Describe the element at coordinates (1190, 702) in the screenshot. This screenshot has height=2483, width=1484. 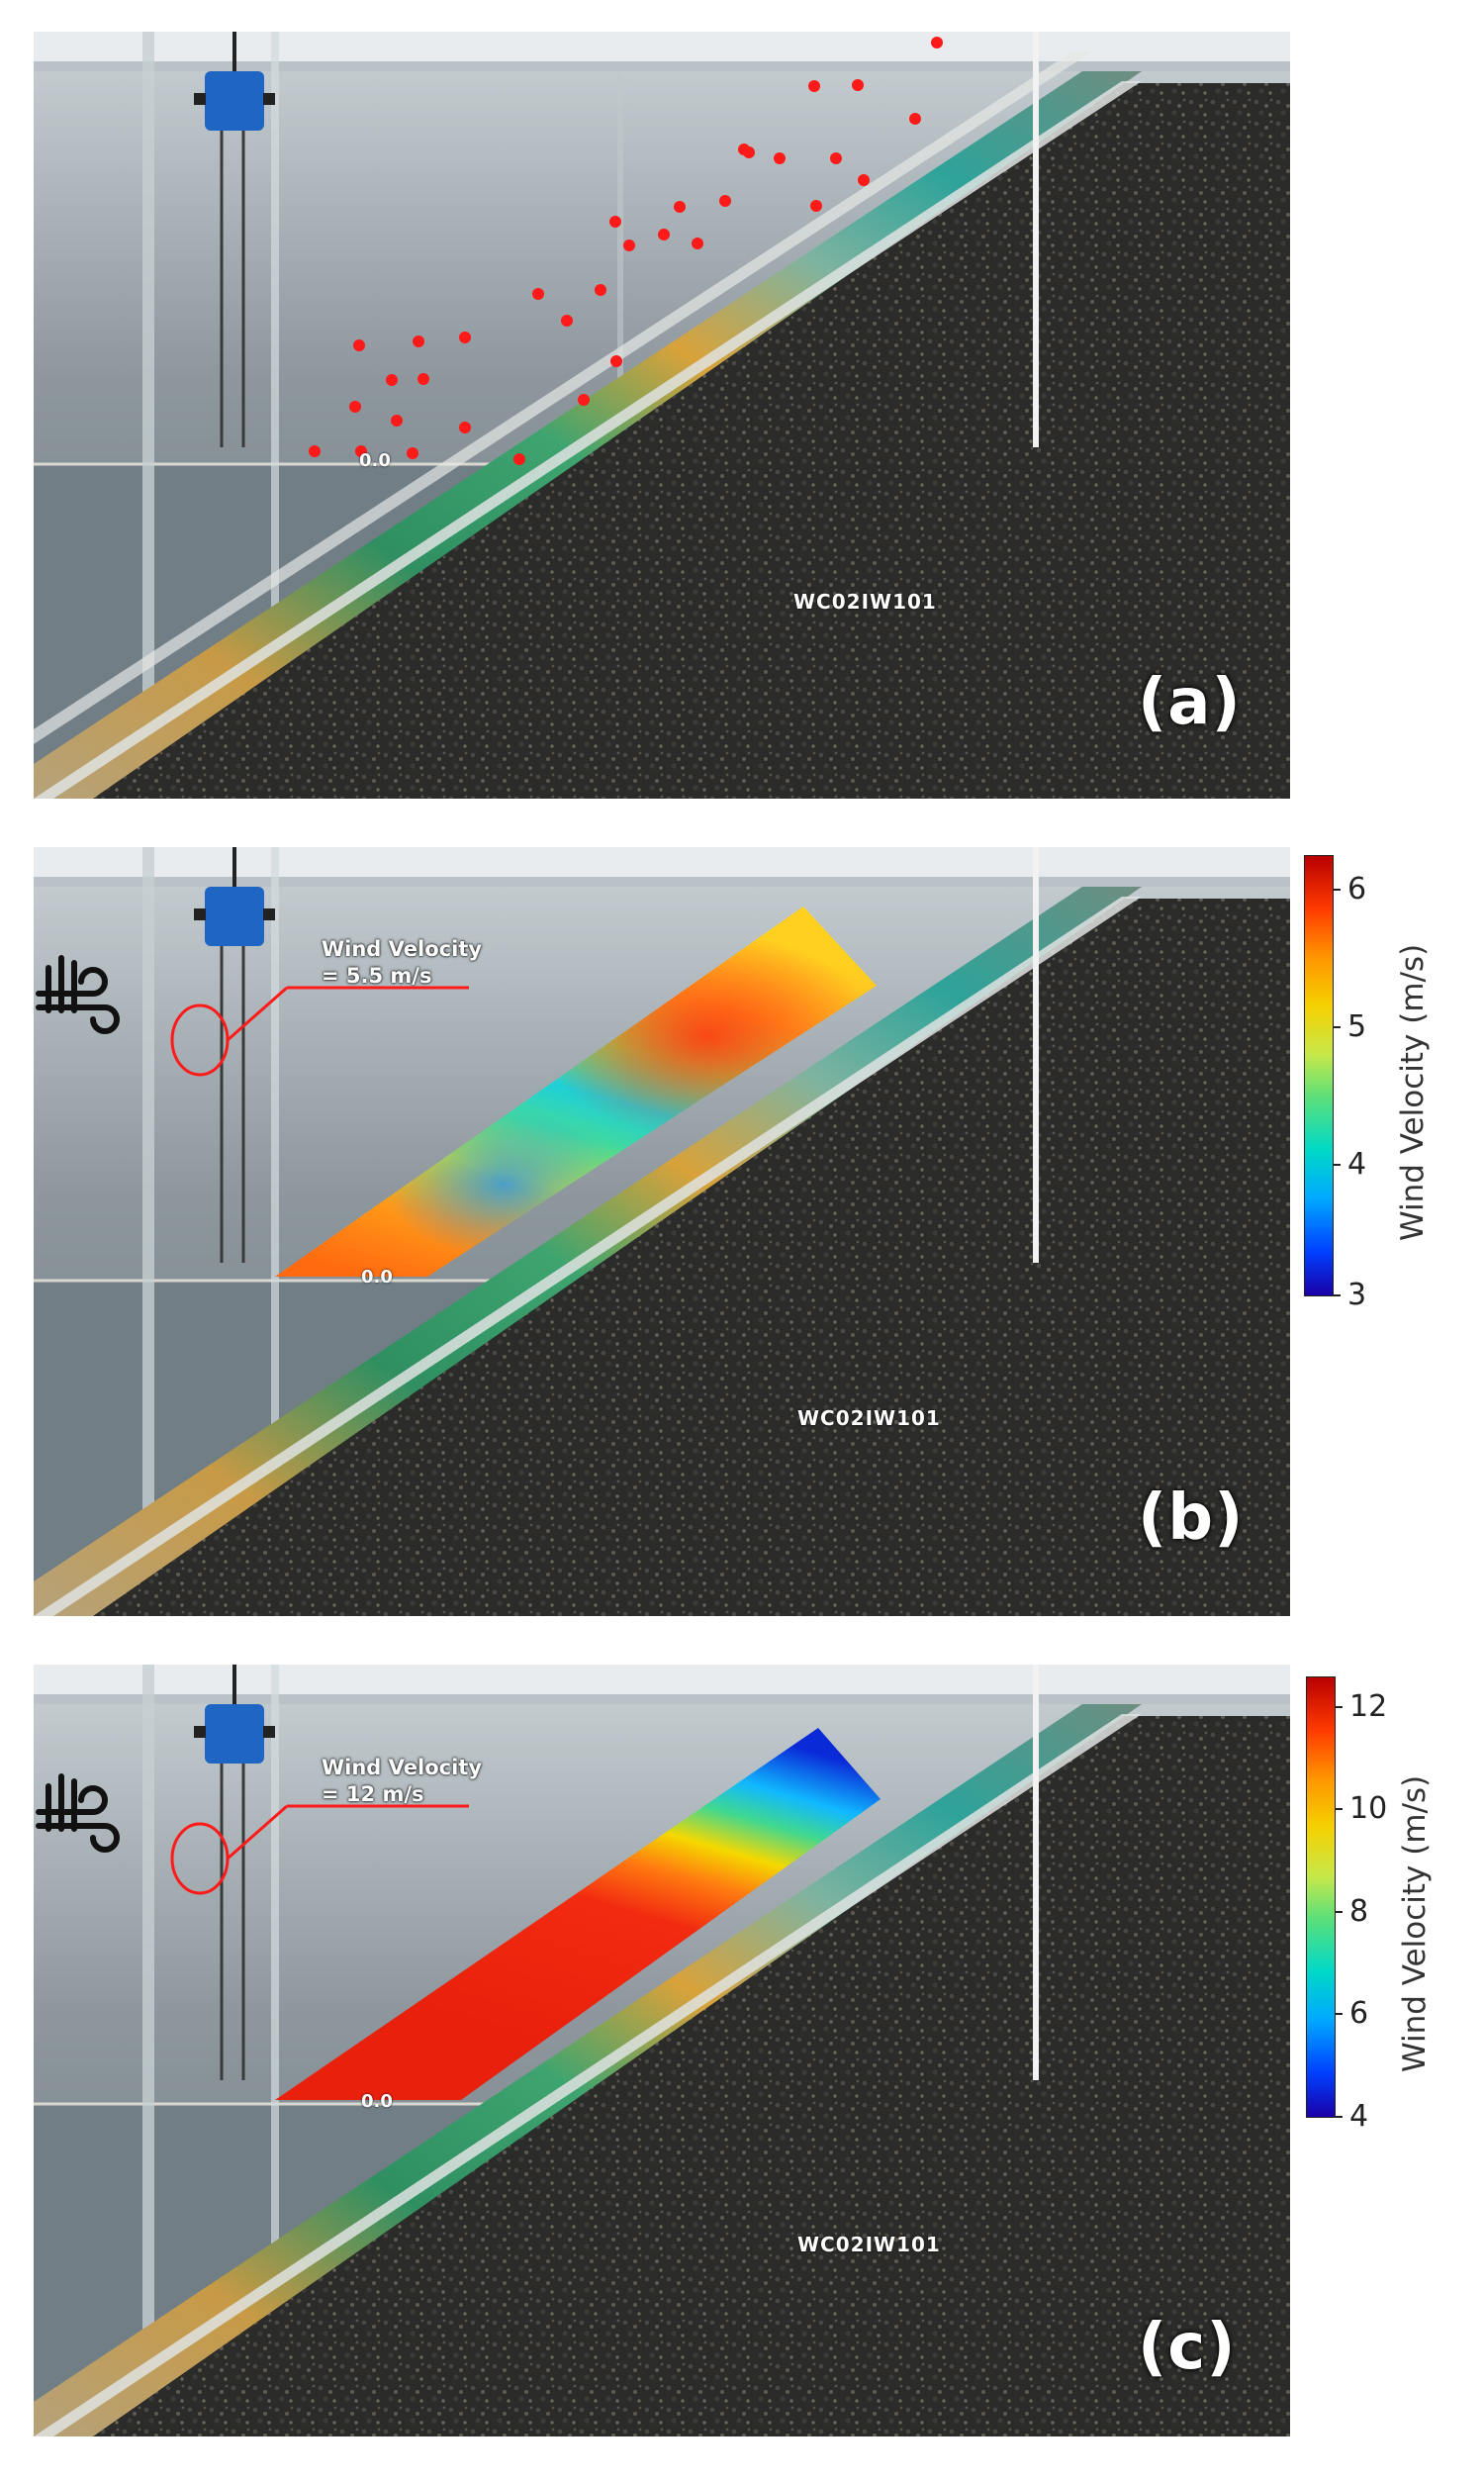
I see `panel-label-a: (a)` at that location.